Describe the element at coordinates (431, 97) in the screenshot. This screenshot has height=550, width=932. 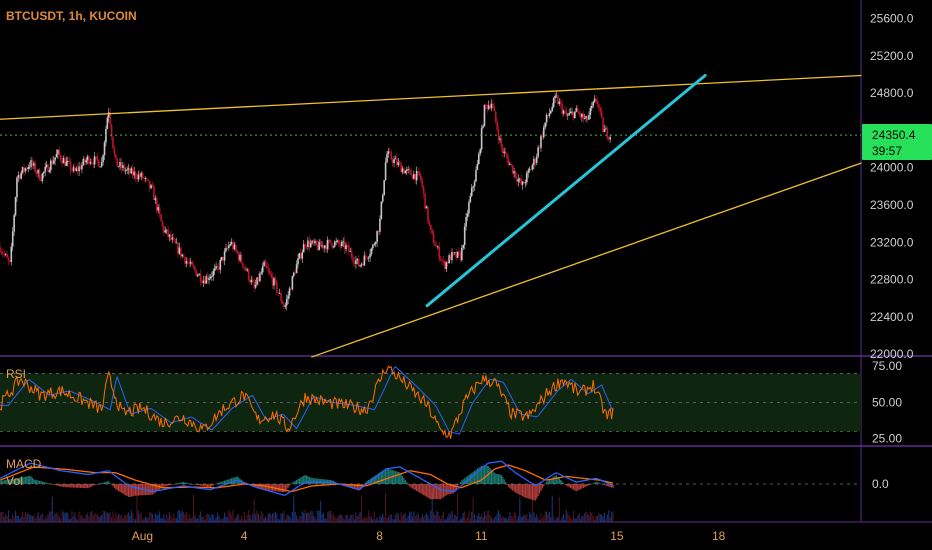
I see `trendline-upper-resistance` at that location.